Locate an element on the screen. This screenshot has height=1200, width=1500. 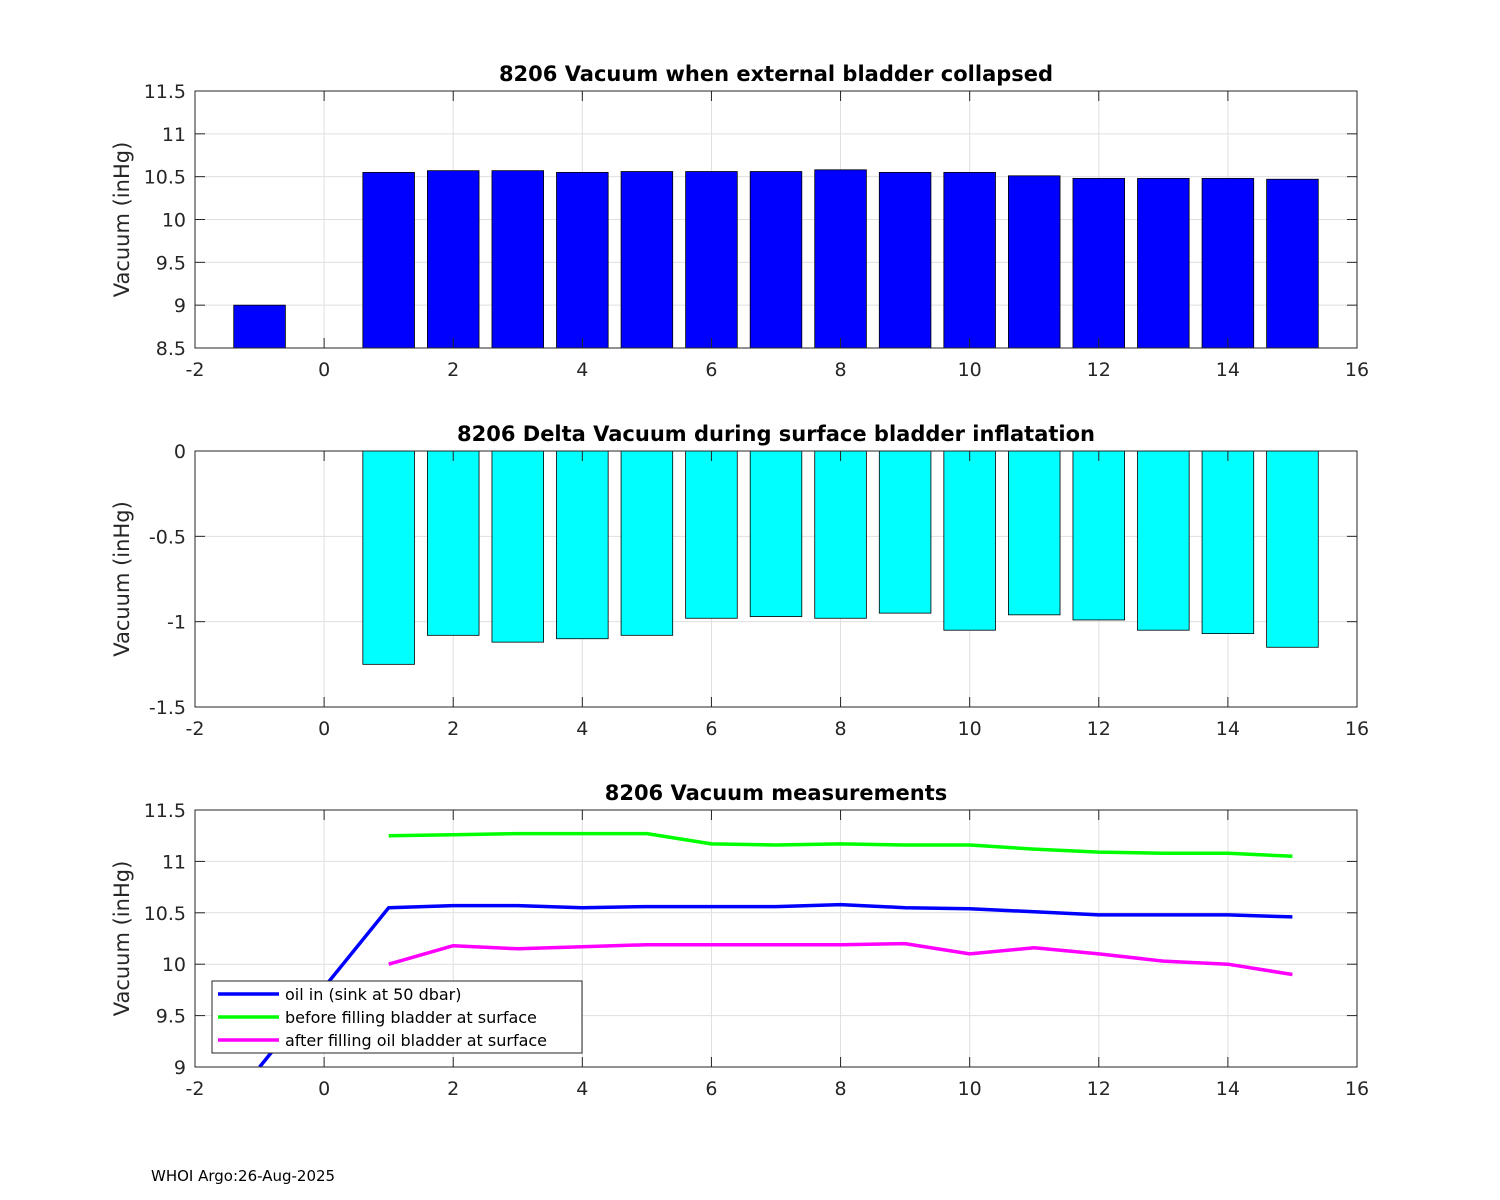
legend-entry: after filling oil bladder at surface is located at coordinates (416, 1040).